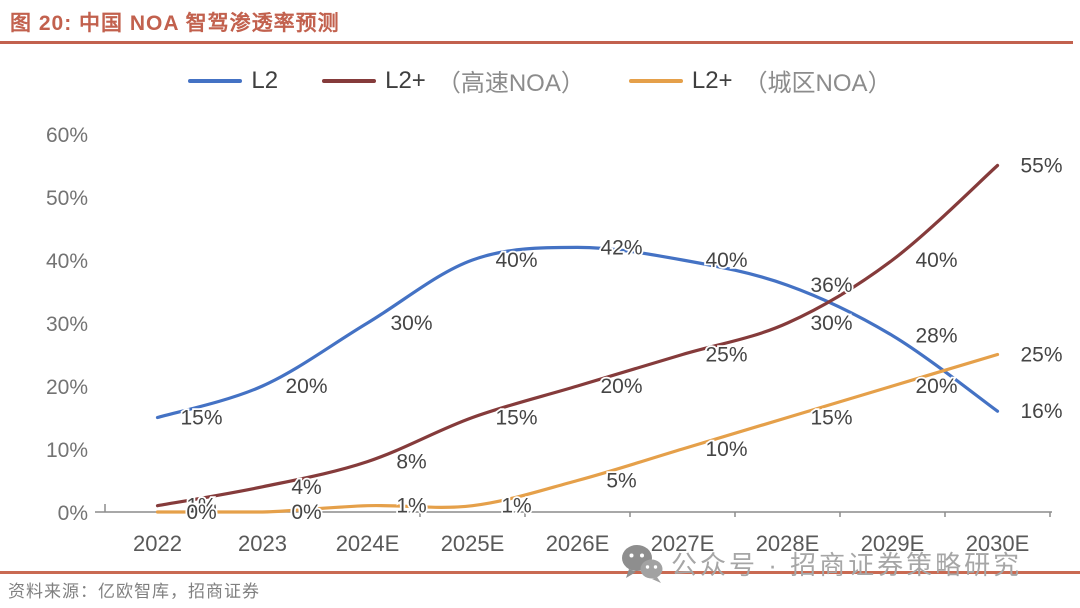  I want to click on legend-sublabel: （城区NOA）, so click(817, 83).